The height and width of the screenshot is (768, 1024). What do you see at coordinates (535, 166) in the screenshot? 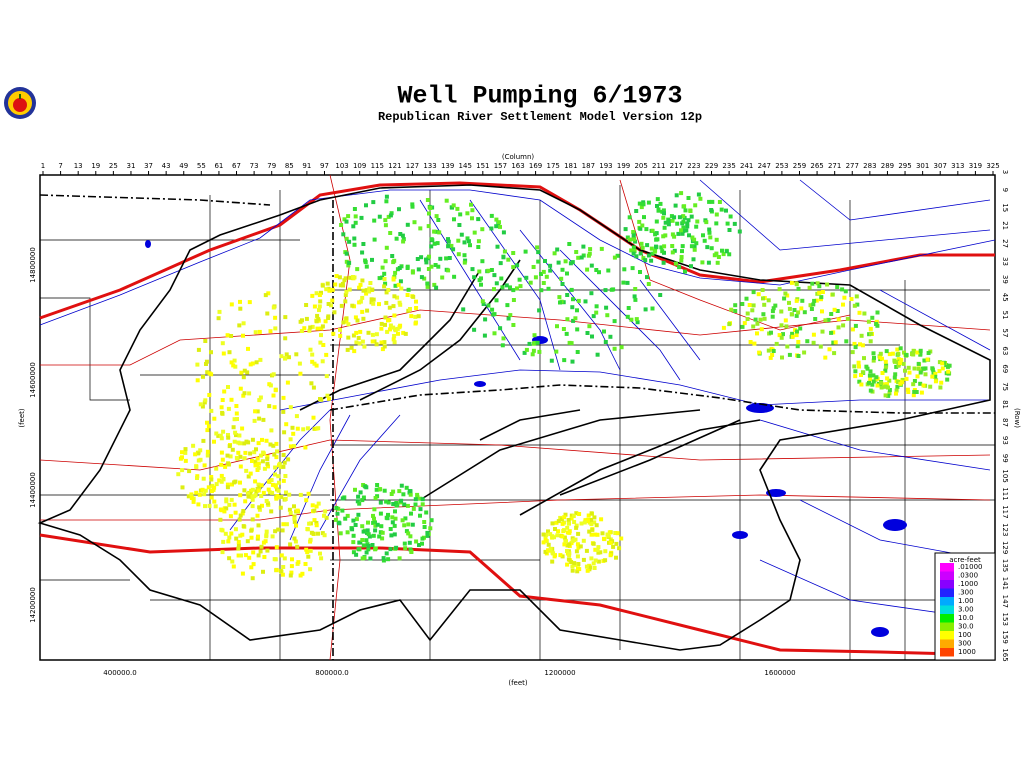
I see `column-tick-label: 169` at bounding box center [535, 166].